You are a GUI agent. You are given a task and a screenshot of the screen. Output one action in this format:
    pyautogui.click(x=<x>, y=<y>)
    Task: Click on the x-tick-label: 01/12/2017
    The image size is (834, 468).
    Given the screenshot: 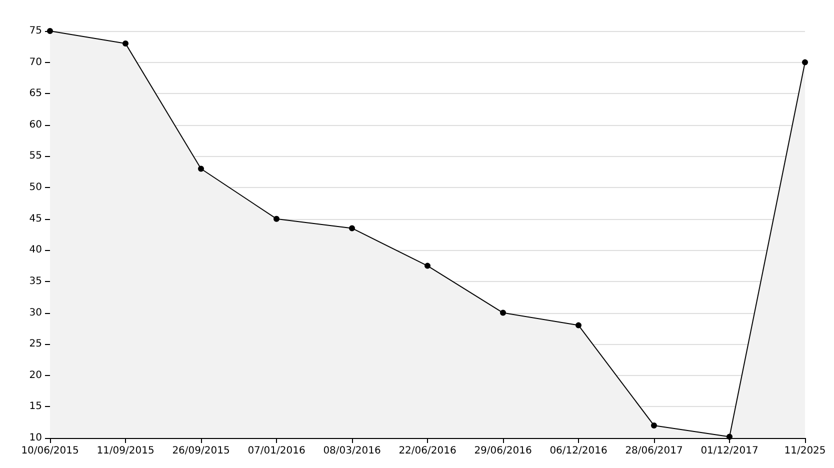 What is the action you would take?
    pyautogui.click(x=729, y=451)
    